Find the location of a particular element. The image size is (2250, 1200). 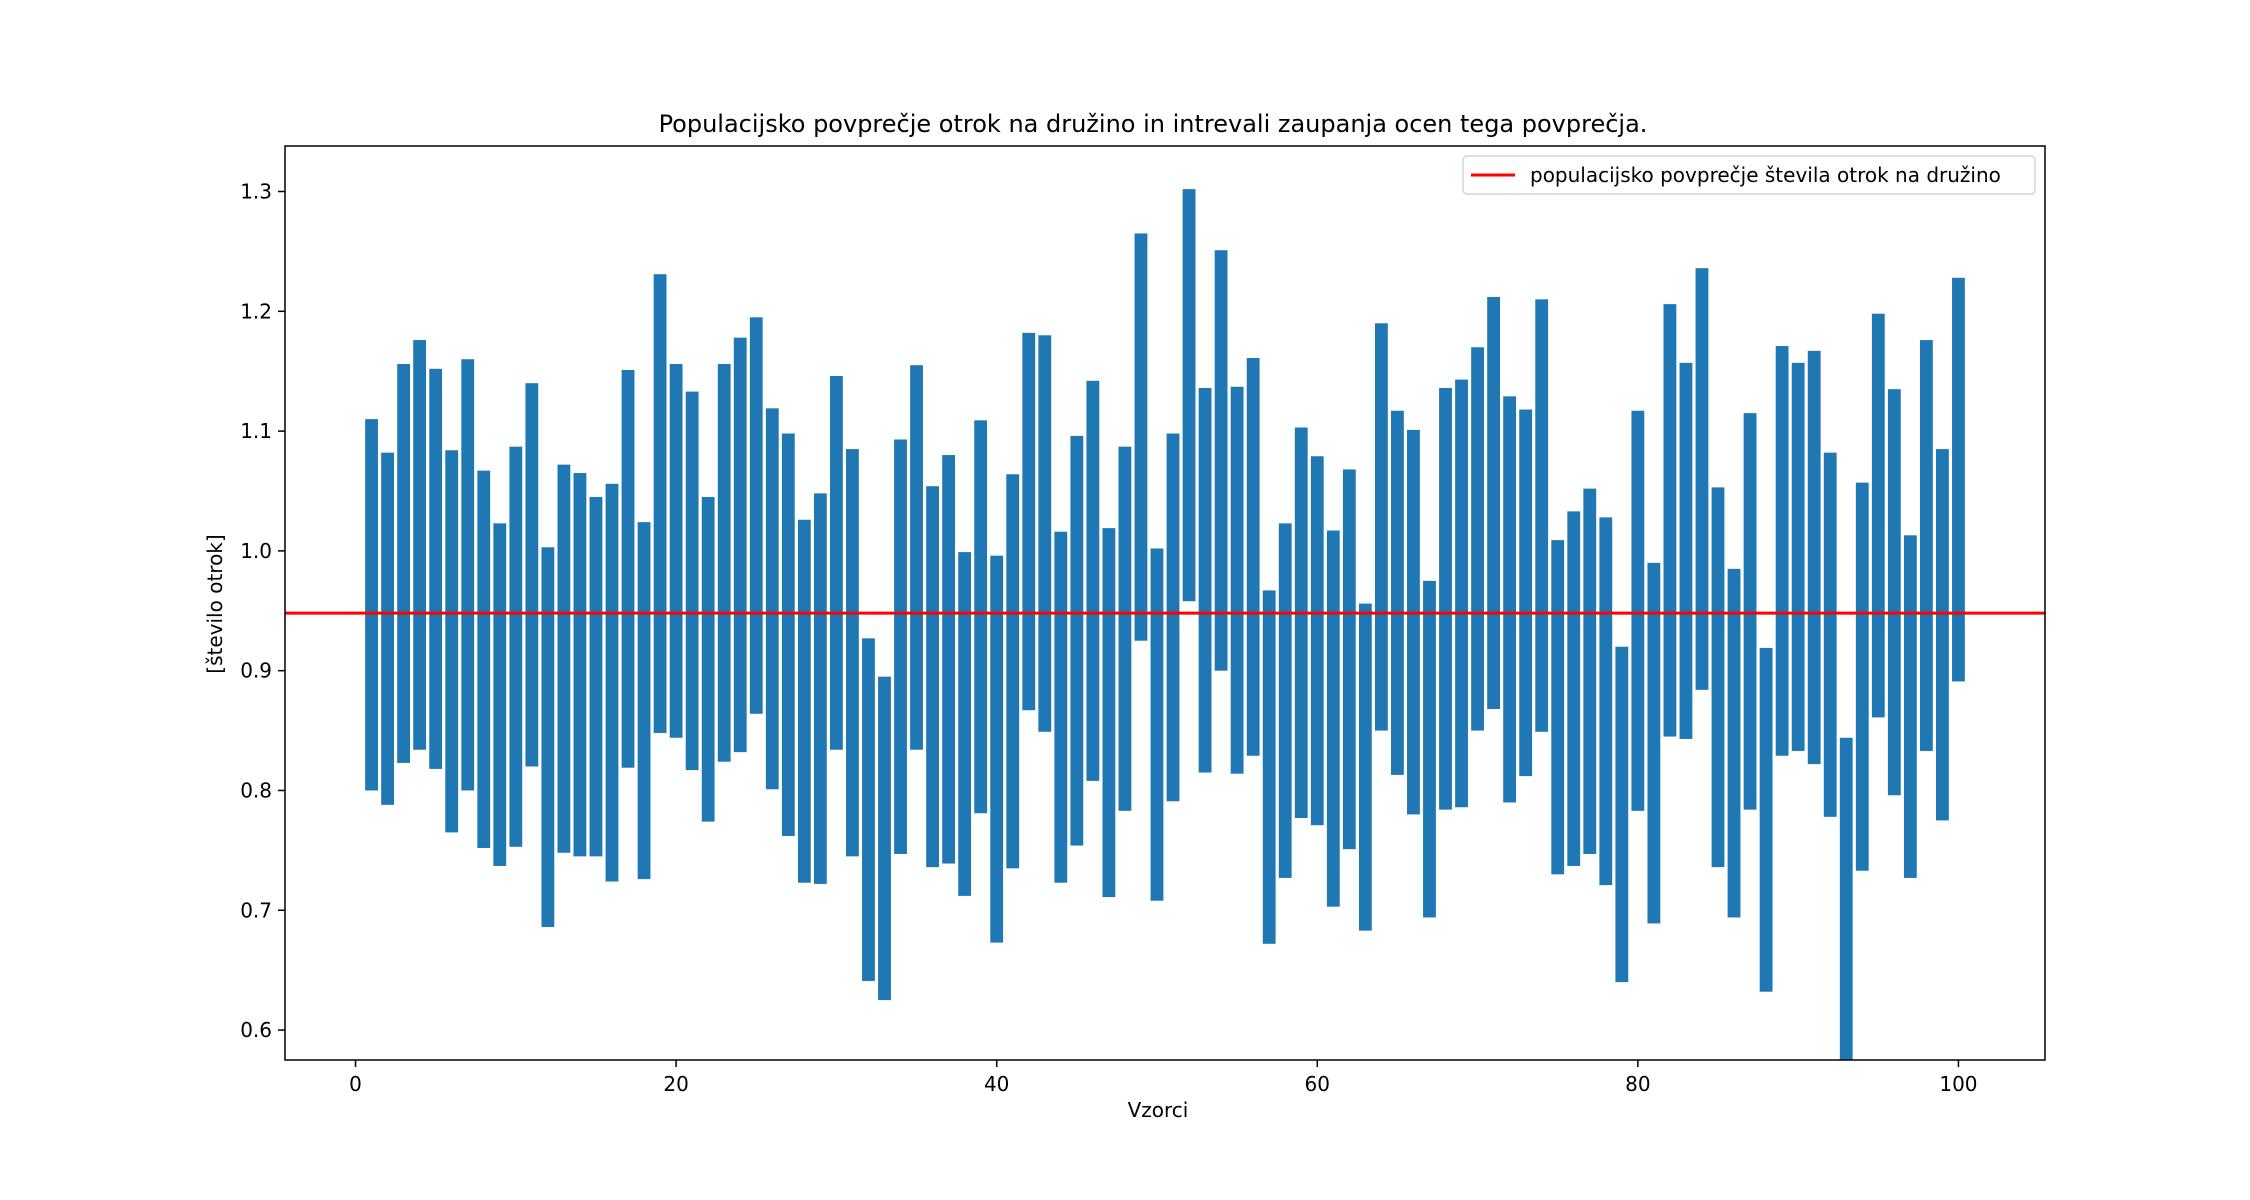

x-tick-label: 80 is located at coordinates (1637, 1084).